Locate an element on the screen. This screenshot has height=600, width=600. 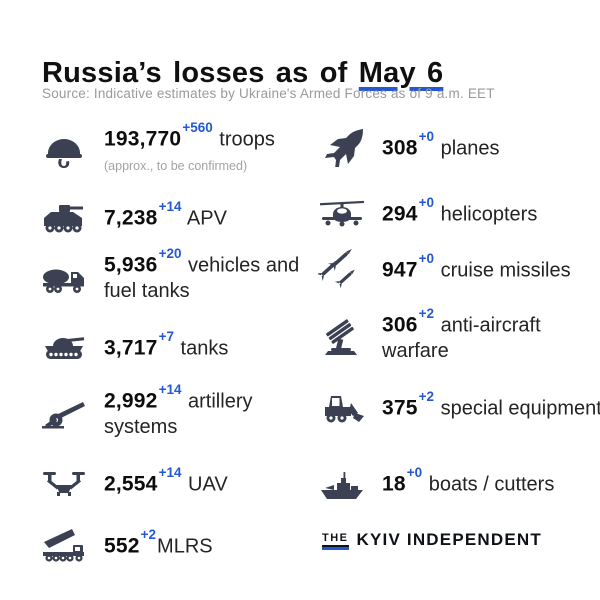
page-title: Russia’s losses as of May 6 is located at coordinates (242, 73).